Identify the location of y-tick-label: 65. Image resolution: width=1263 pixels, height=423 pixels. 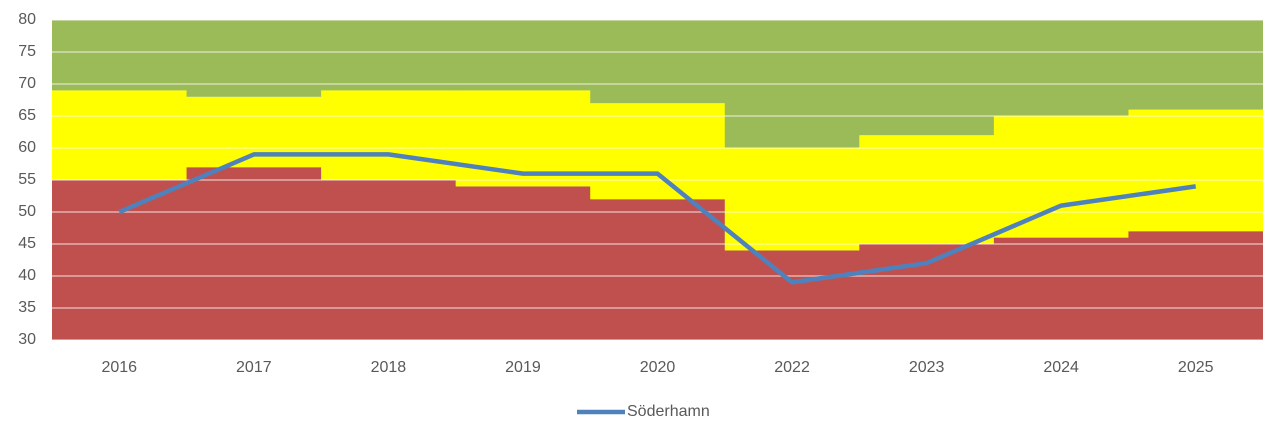
(27, 115).